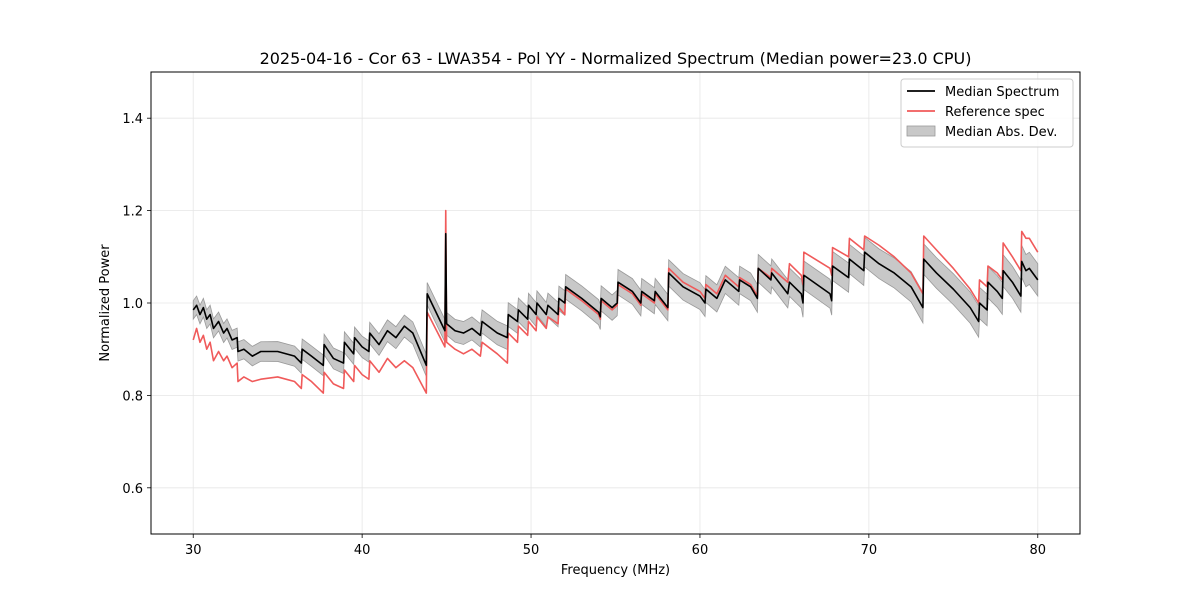 The height and width of the screenshot is (600, 1200). Describe the element at coordinates (1001, 132) in the screenshot. I see `legend-label: Median Abs. Dev.` at that location.